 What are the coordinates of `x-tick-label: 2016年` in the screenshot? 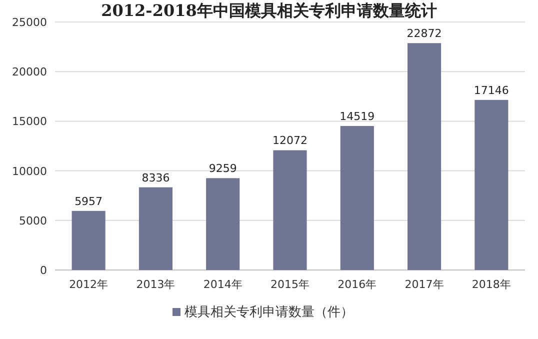 It's located at (357, 284).